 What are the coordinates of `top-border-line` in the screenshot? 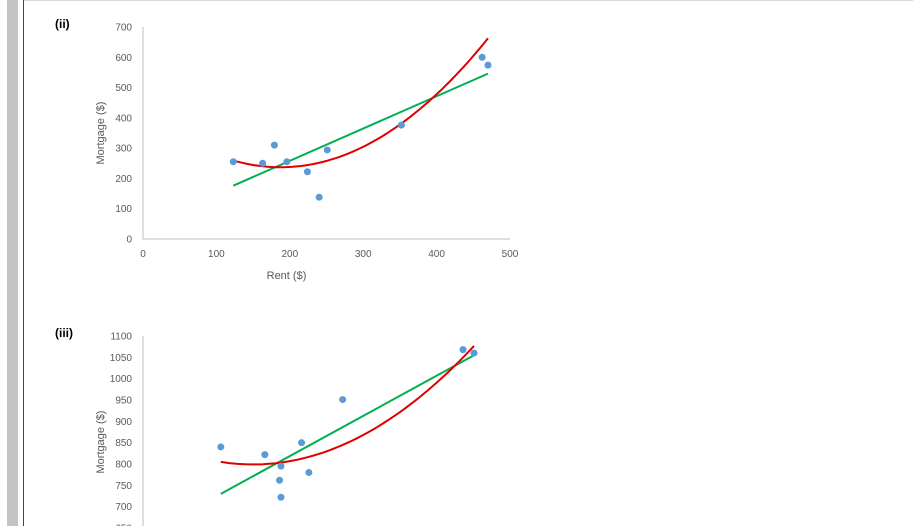 It's located at (468, 0).